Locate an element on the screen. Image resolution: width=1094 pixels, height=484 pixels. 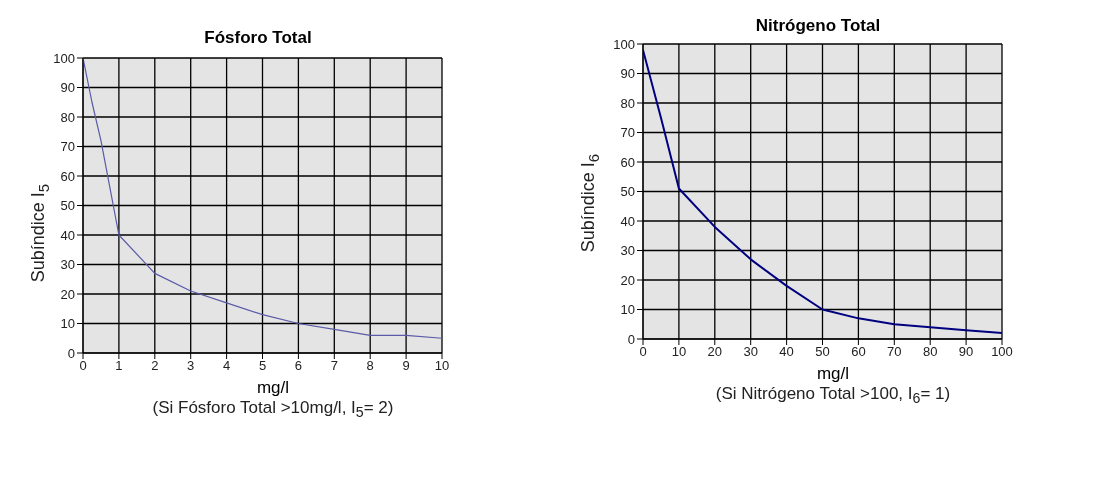
y-tick-label: 0 is located at coordinates (631, 339).